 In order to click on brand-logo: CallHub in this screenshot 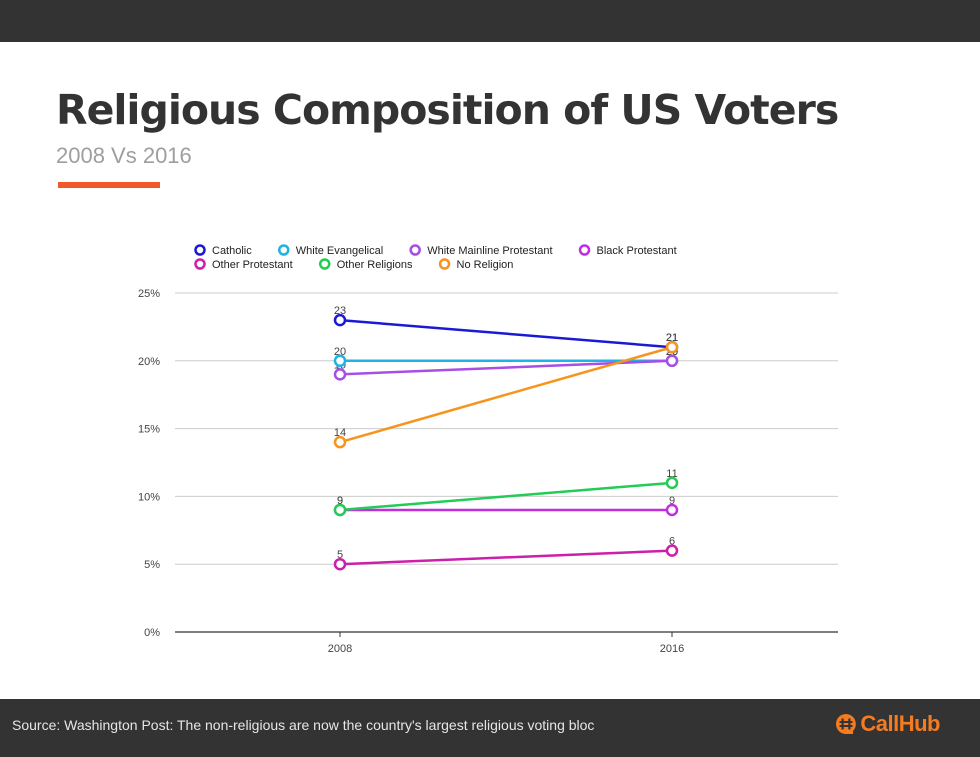, I will do `click(887, 724)`.